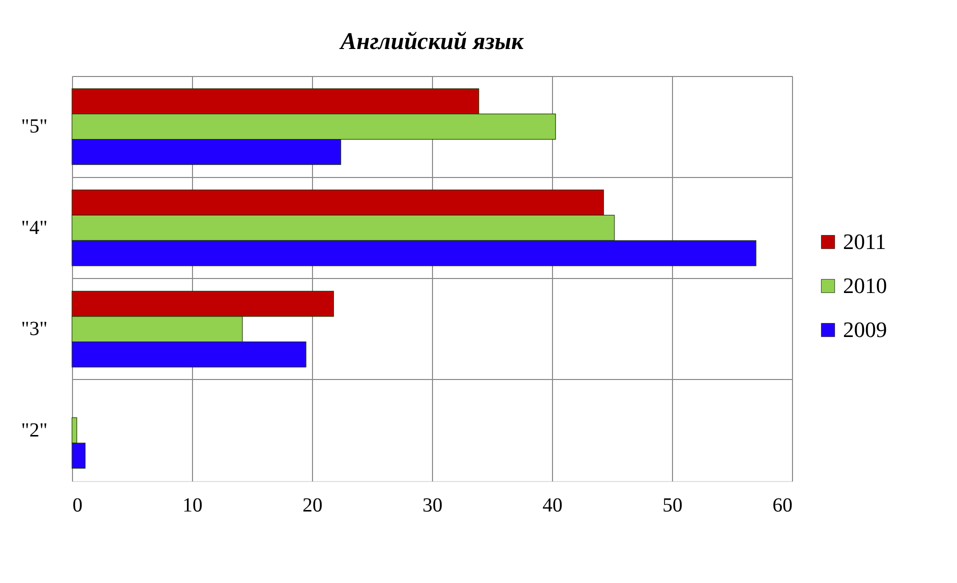 This screenshot has width=957, height=583. Describe the element at coordinates (34, 127) in the screenshot. I see `y-tick-label: "5"` at that location.